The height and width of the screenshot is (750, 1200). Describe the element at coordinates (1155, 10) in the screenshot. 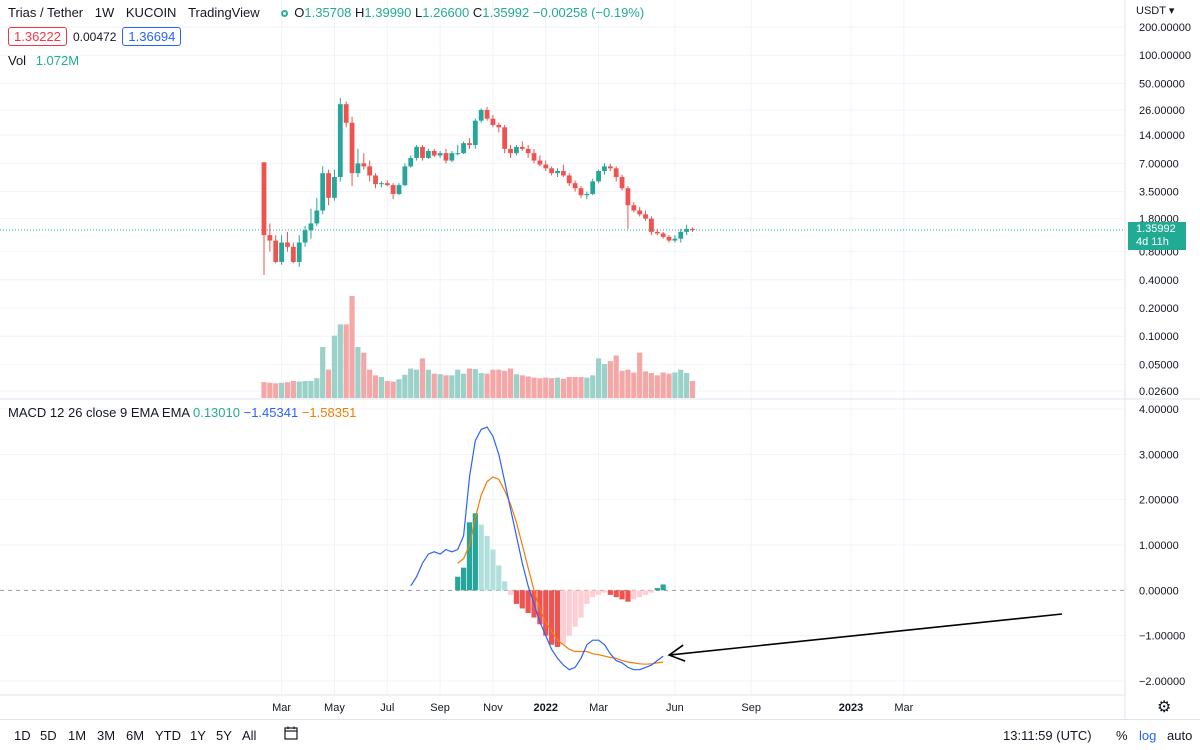

I see `currency-selector: USDT ▾` at that location.